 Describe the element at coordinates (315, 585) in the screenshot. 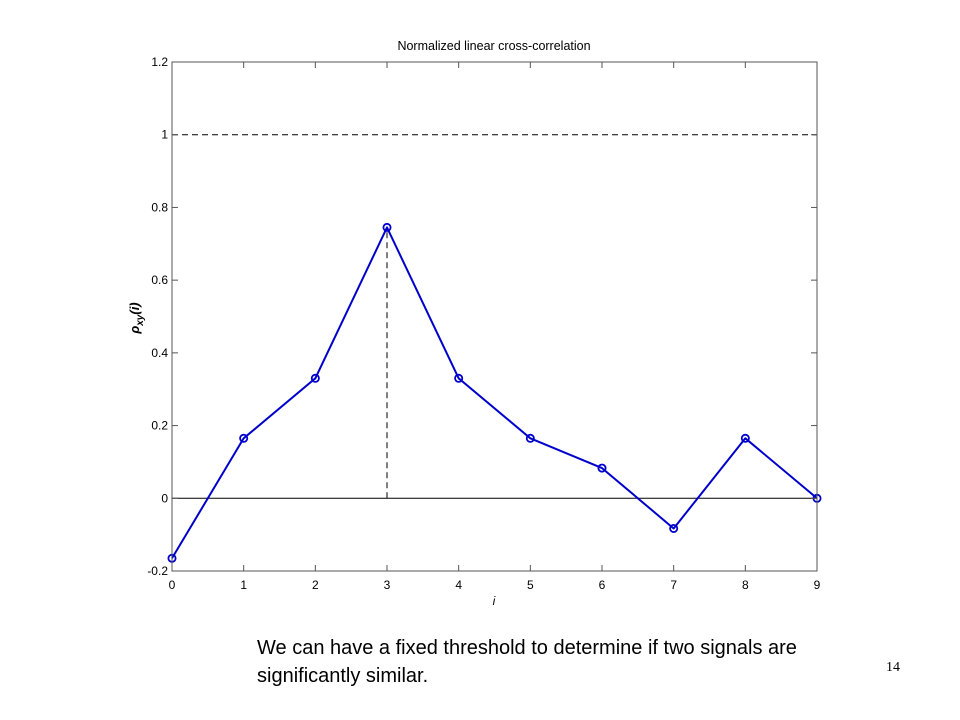

I see `x-tick-label-2: 2` at that location.